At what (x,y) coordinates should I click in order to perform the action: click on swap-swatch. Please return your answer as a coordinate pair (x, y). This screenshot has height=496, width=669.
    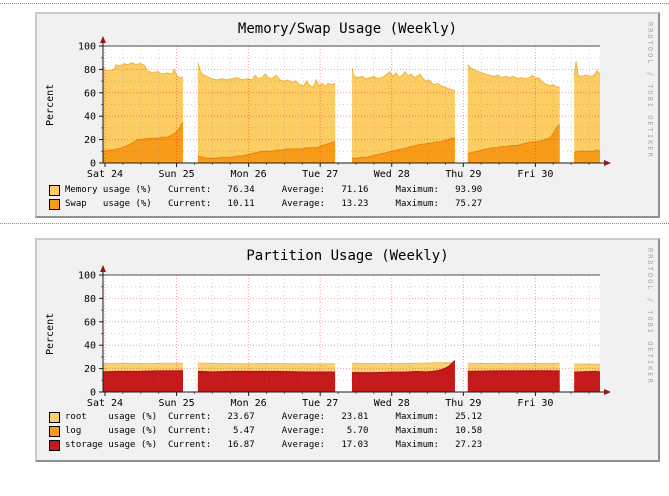
    Looking at the image, I should click on (54, 204).